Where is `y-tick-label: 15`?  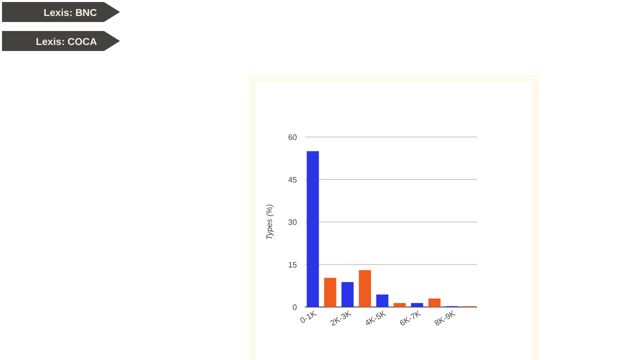 y-tick-label: 15 is located at coordinates (293, 265).